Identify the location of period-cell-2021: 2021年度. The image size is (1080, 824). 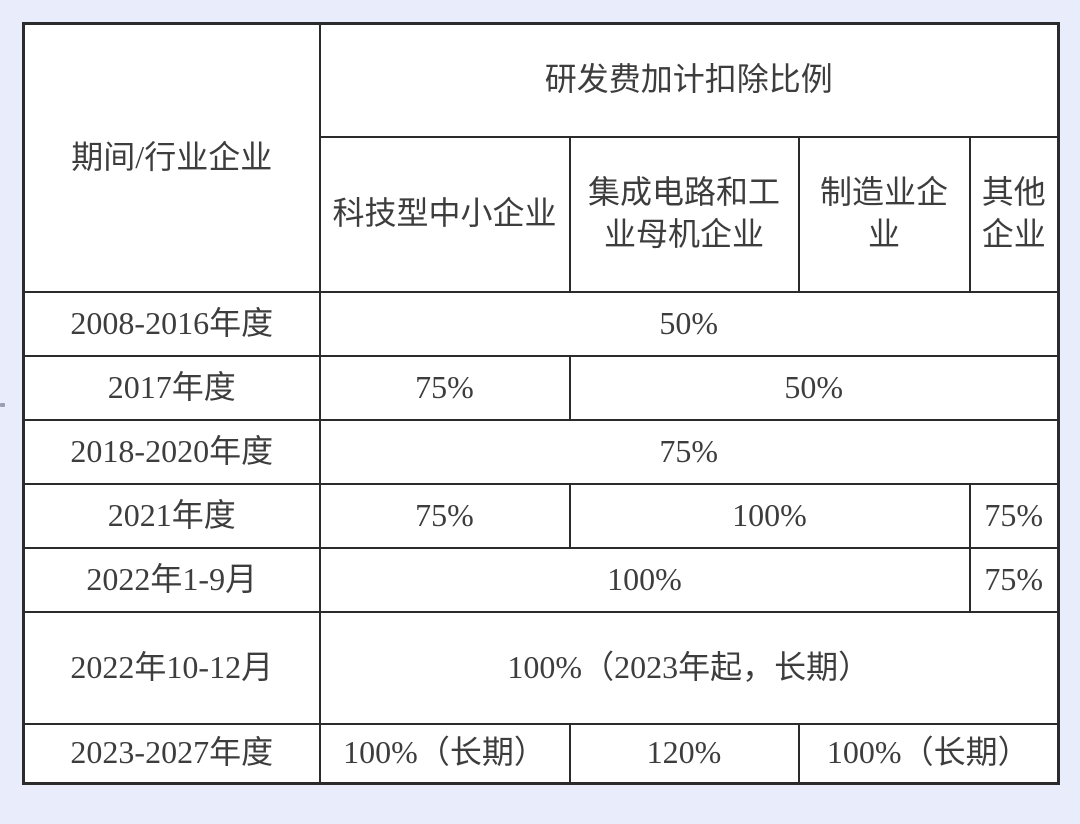
(171, 515).